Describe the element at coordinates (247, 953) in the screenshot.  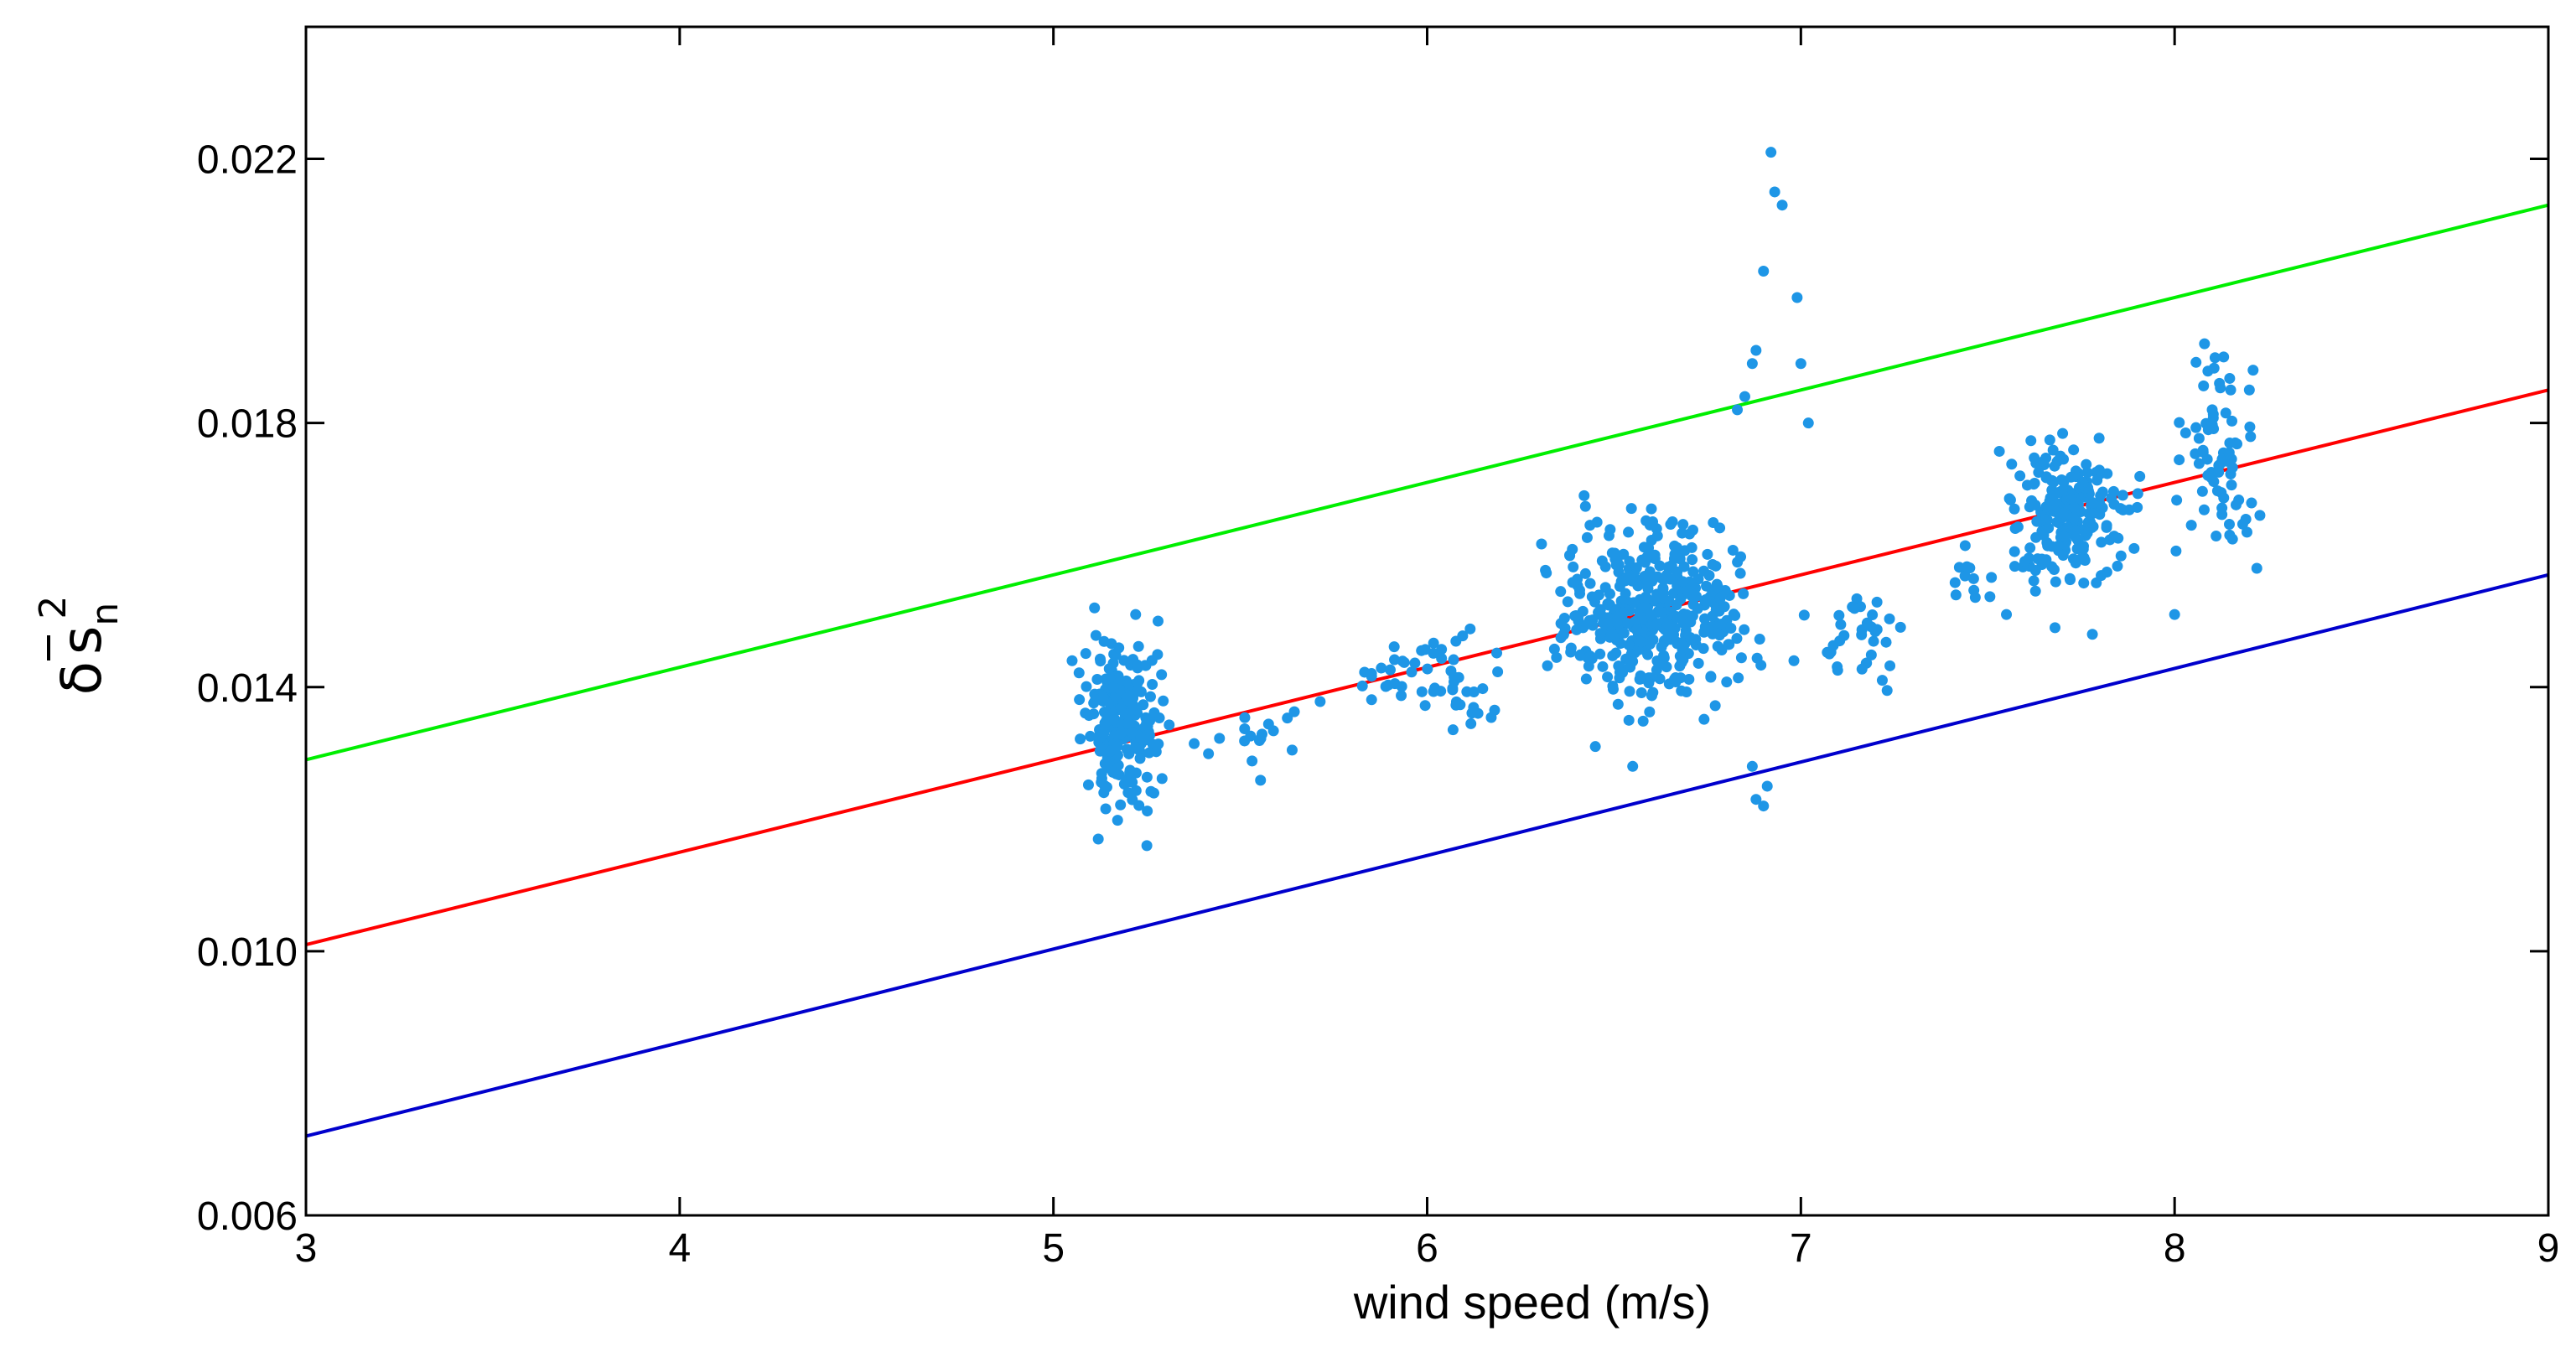
I see `y-tick-label: 0.010` at that location.